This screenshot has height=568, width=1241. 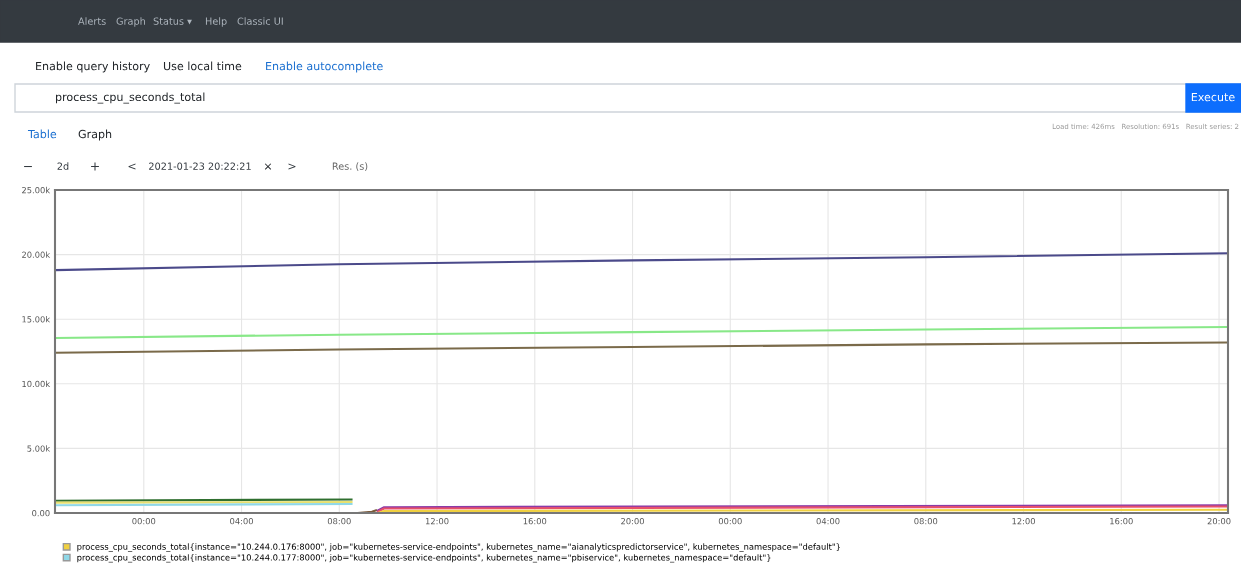 I want to click on y-tick-label: 10.00k, so click(x=36, y=384).